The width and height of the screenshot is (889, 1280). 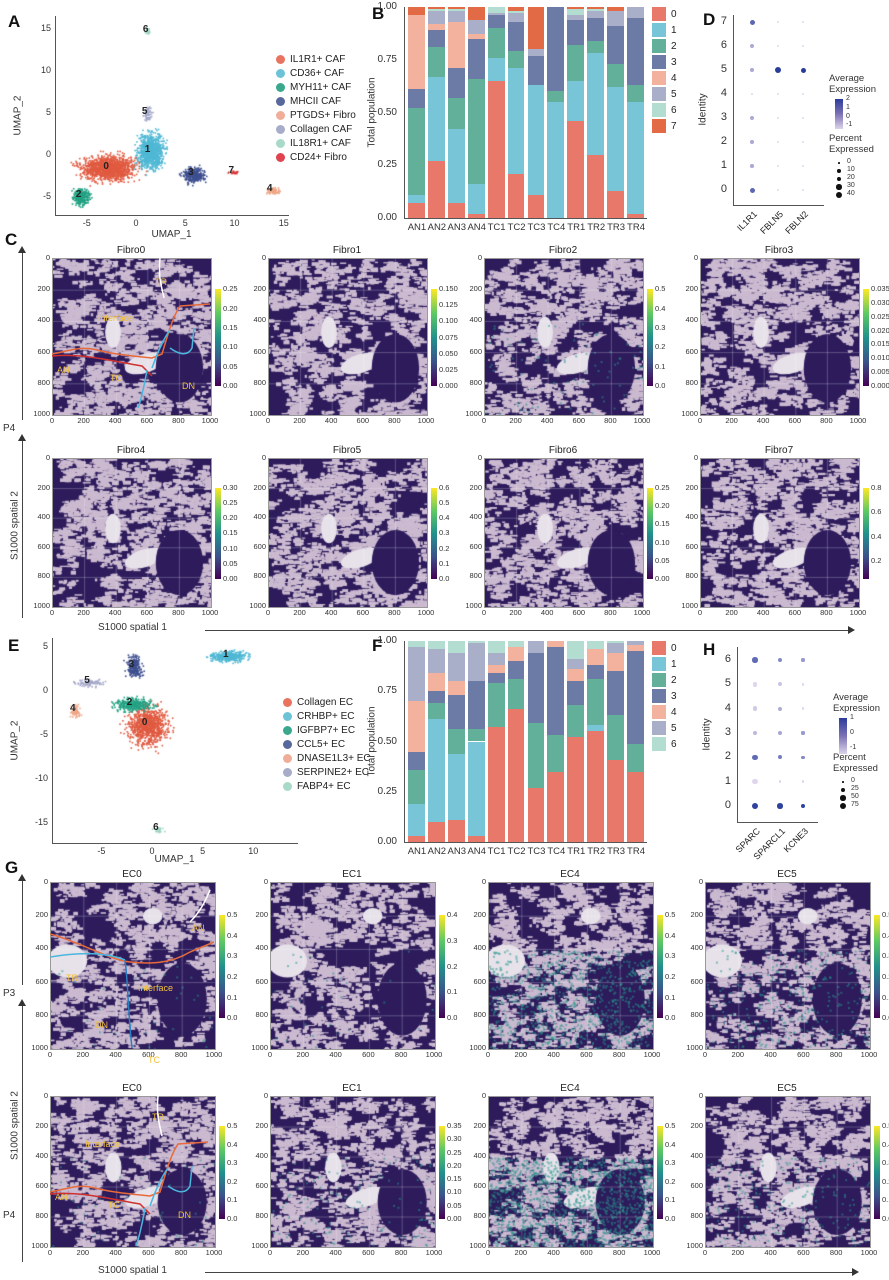 I want to click on legend-item: 2, so click(x=664, y=46).